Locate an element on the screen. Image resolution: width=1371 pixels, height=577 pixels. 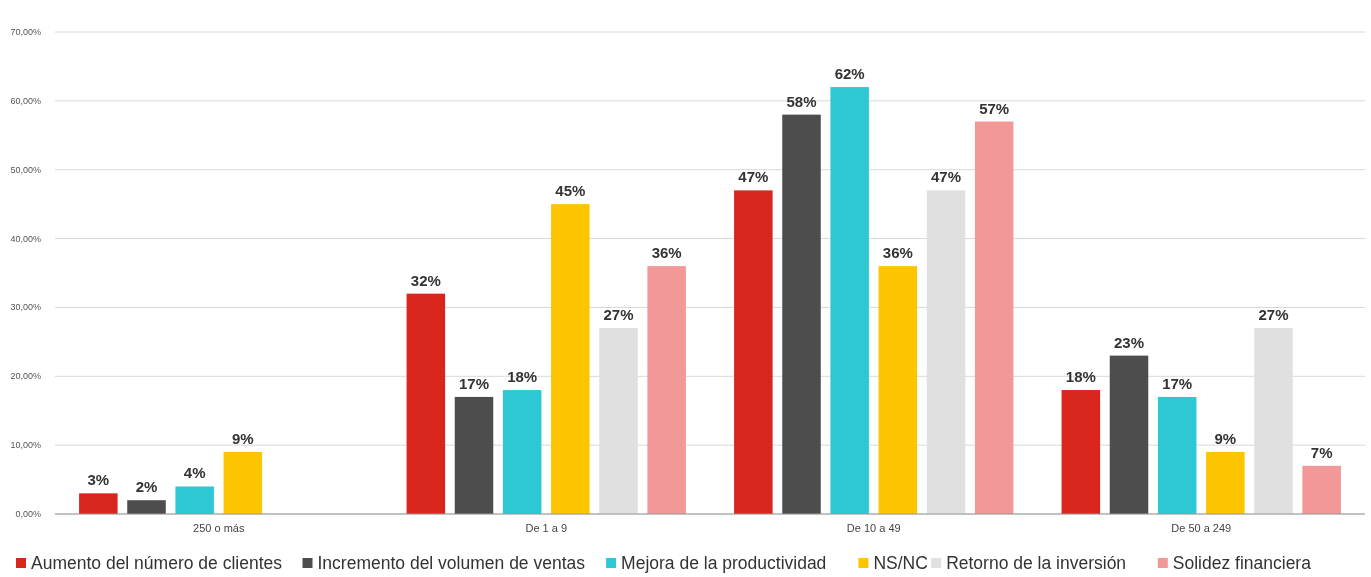
data-label: 4% is located at coordinates (194, 473).